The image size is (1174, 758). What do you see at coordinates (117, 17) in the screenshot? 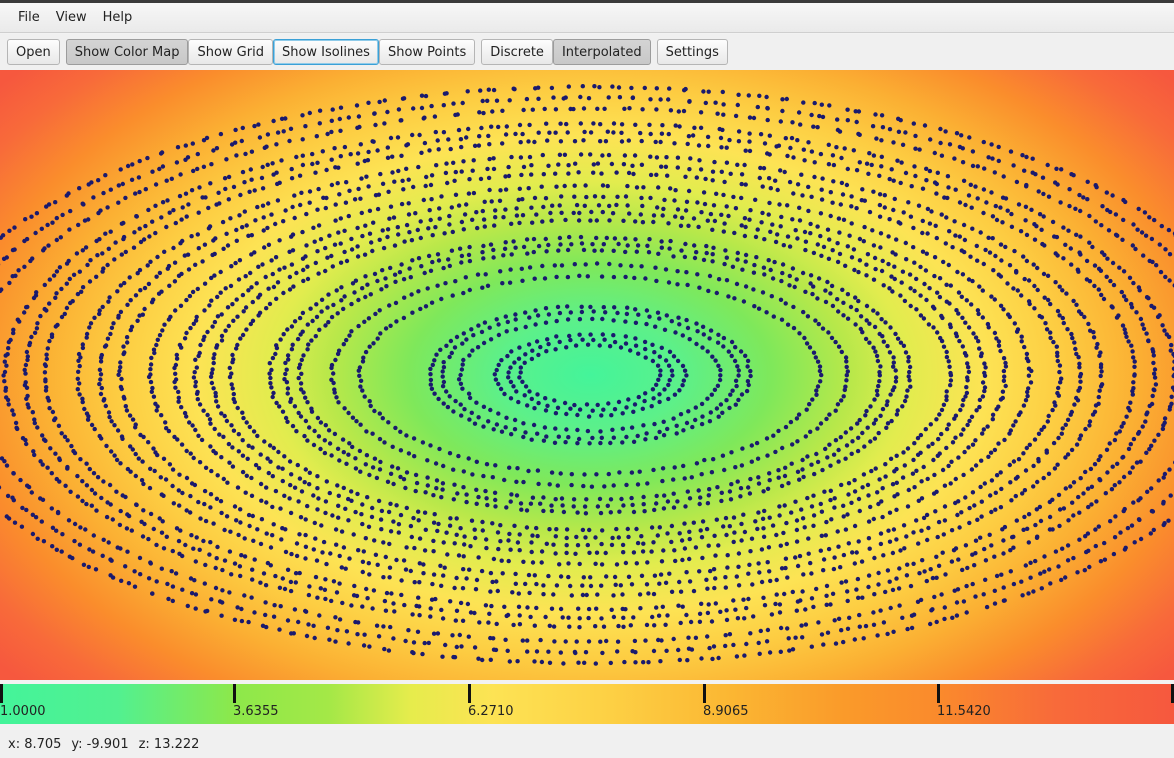
I see `menu-help: Help` at bounding box center [117, 17].